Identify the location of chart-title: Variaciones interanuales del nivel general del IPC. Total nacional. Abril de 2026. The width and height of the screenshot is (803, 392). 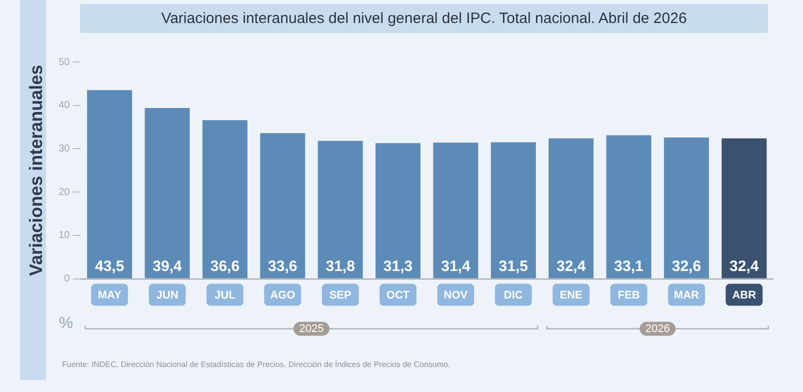
(424, 19).